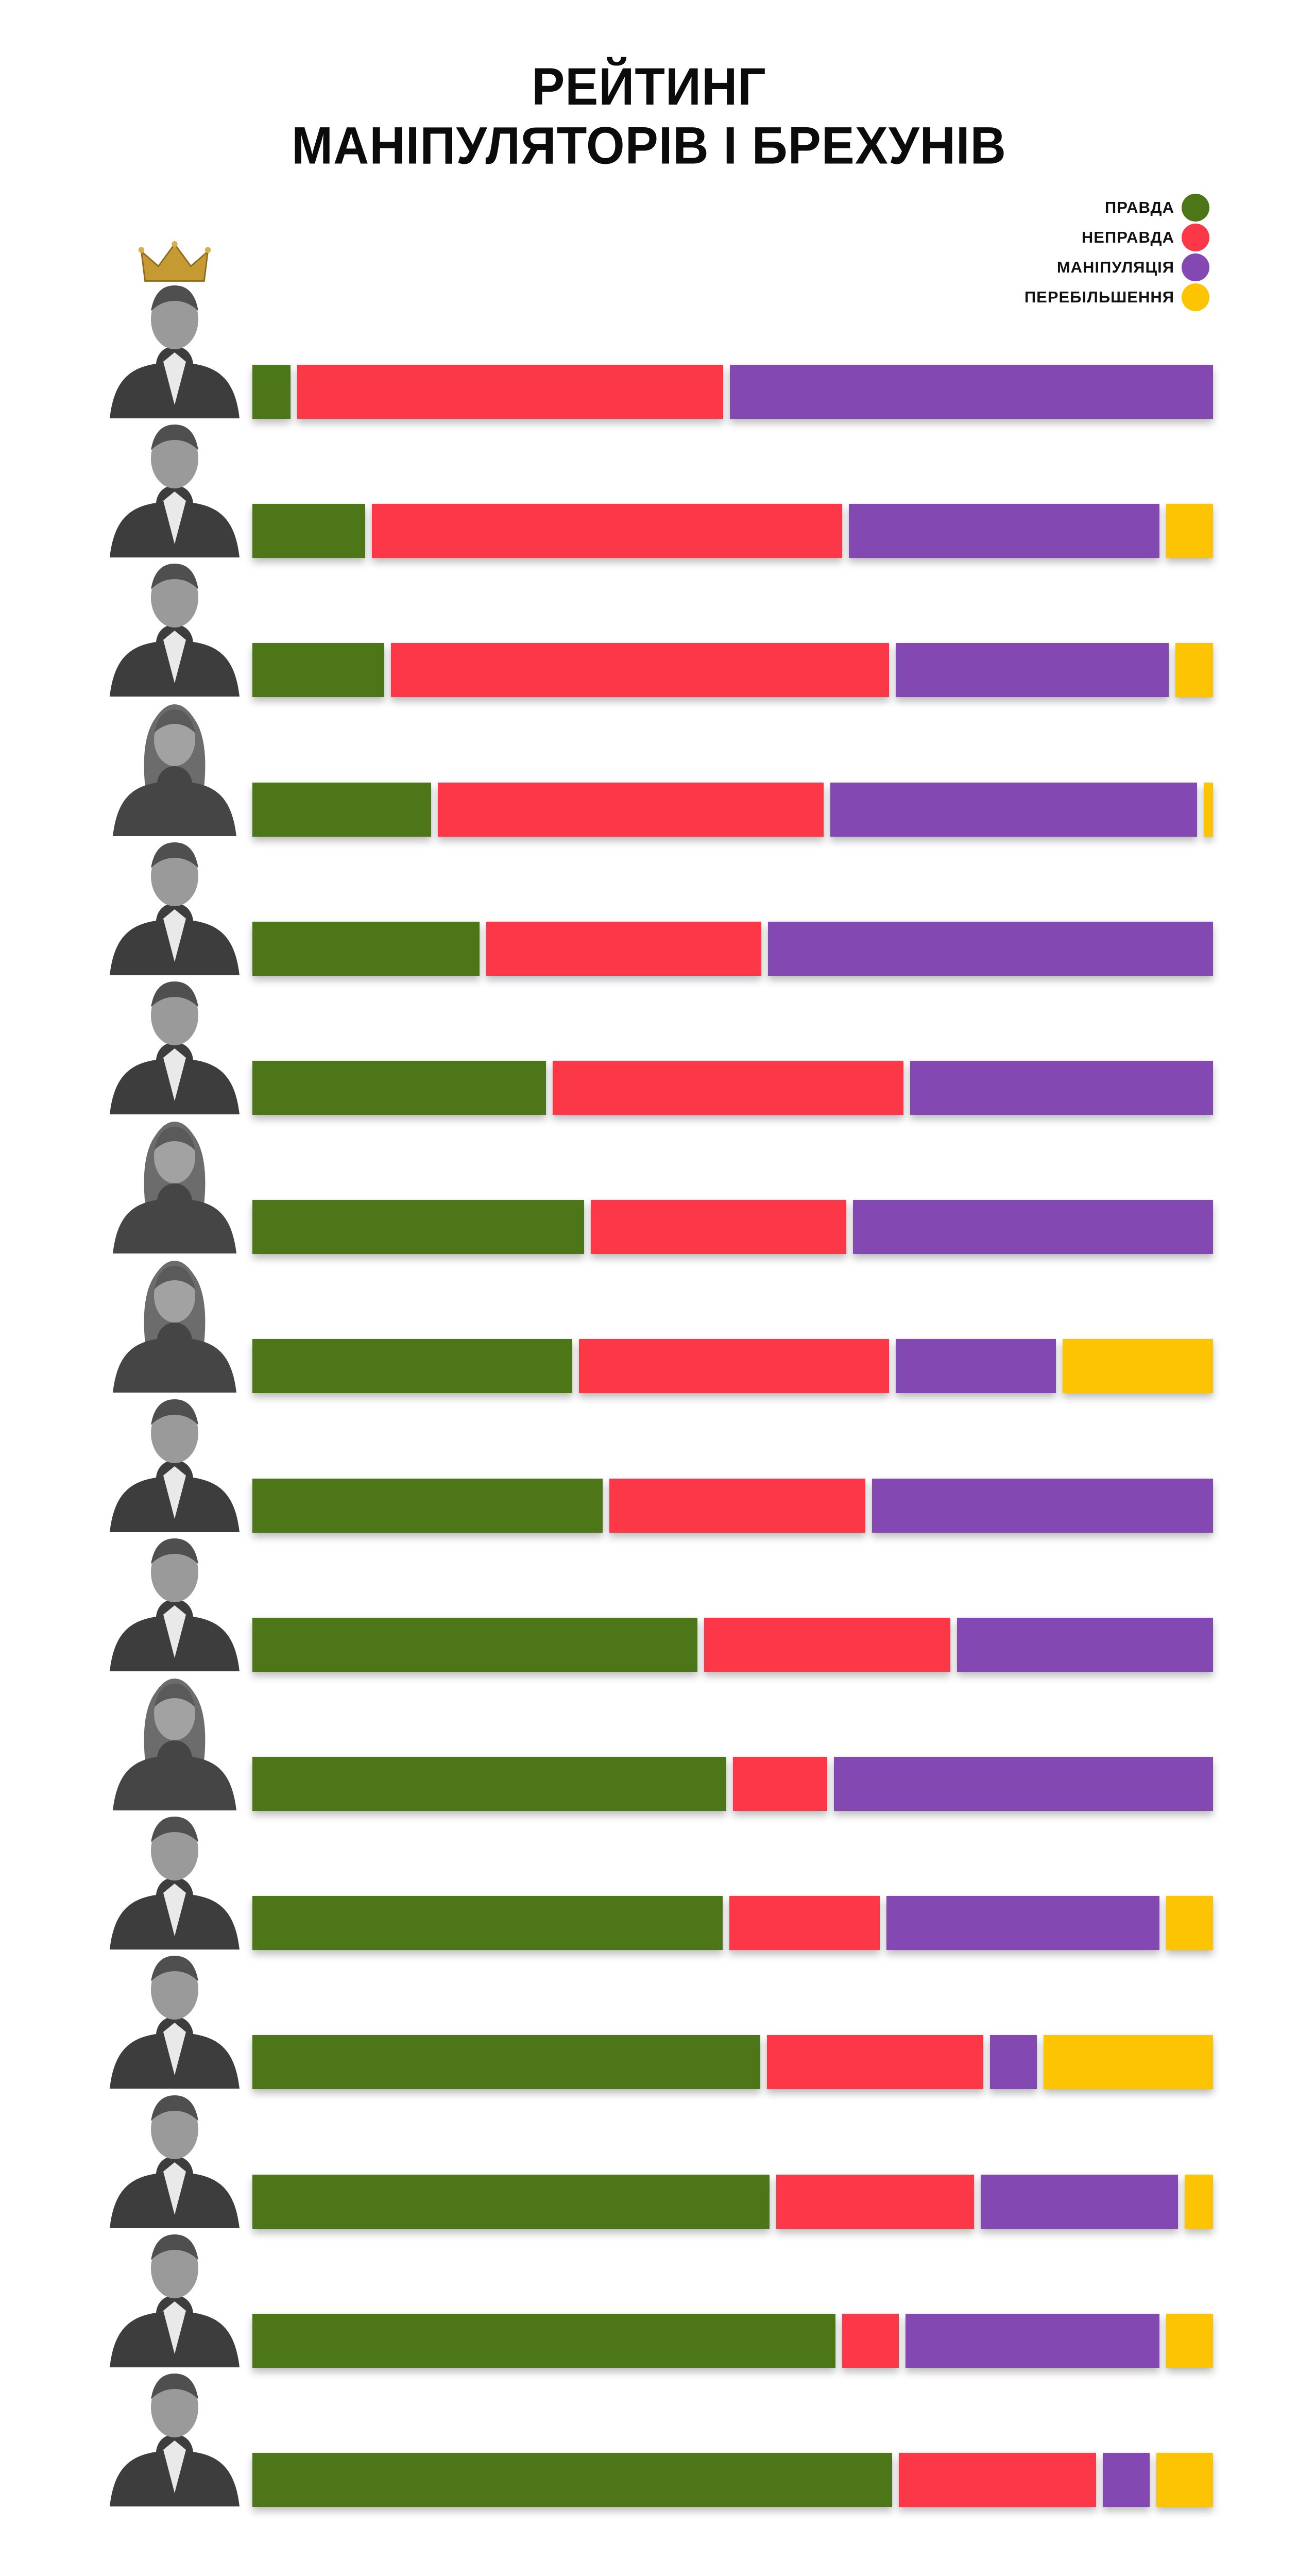 This screenshot has height=2576, width=1298. What do you see at coordinates (175, 346) in the screenshot?
I see `portrait-crowned-person-icon` at bounding box center [175, 346].